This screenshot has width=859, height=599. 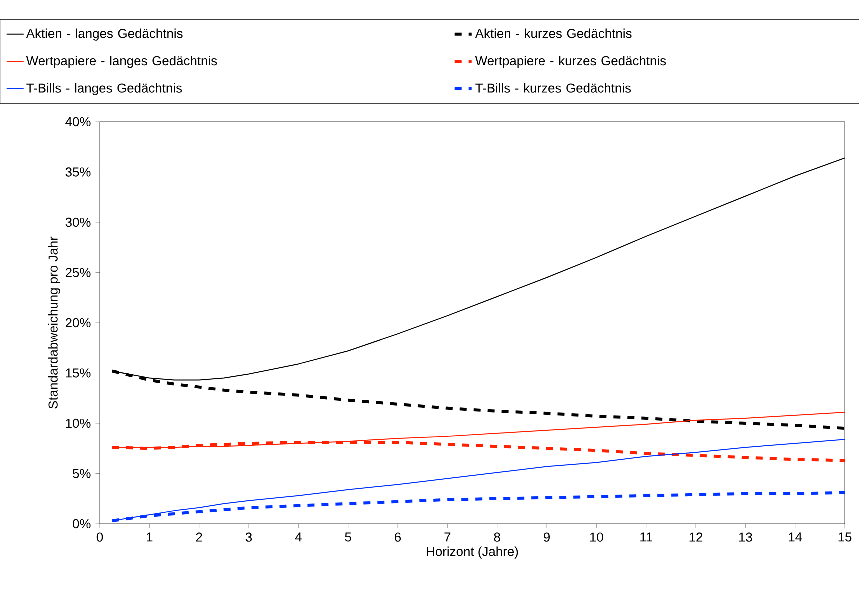 I want to click on x-tick-label: 5, so click(x=348, y=537).